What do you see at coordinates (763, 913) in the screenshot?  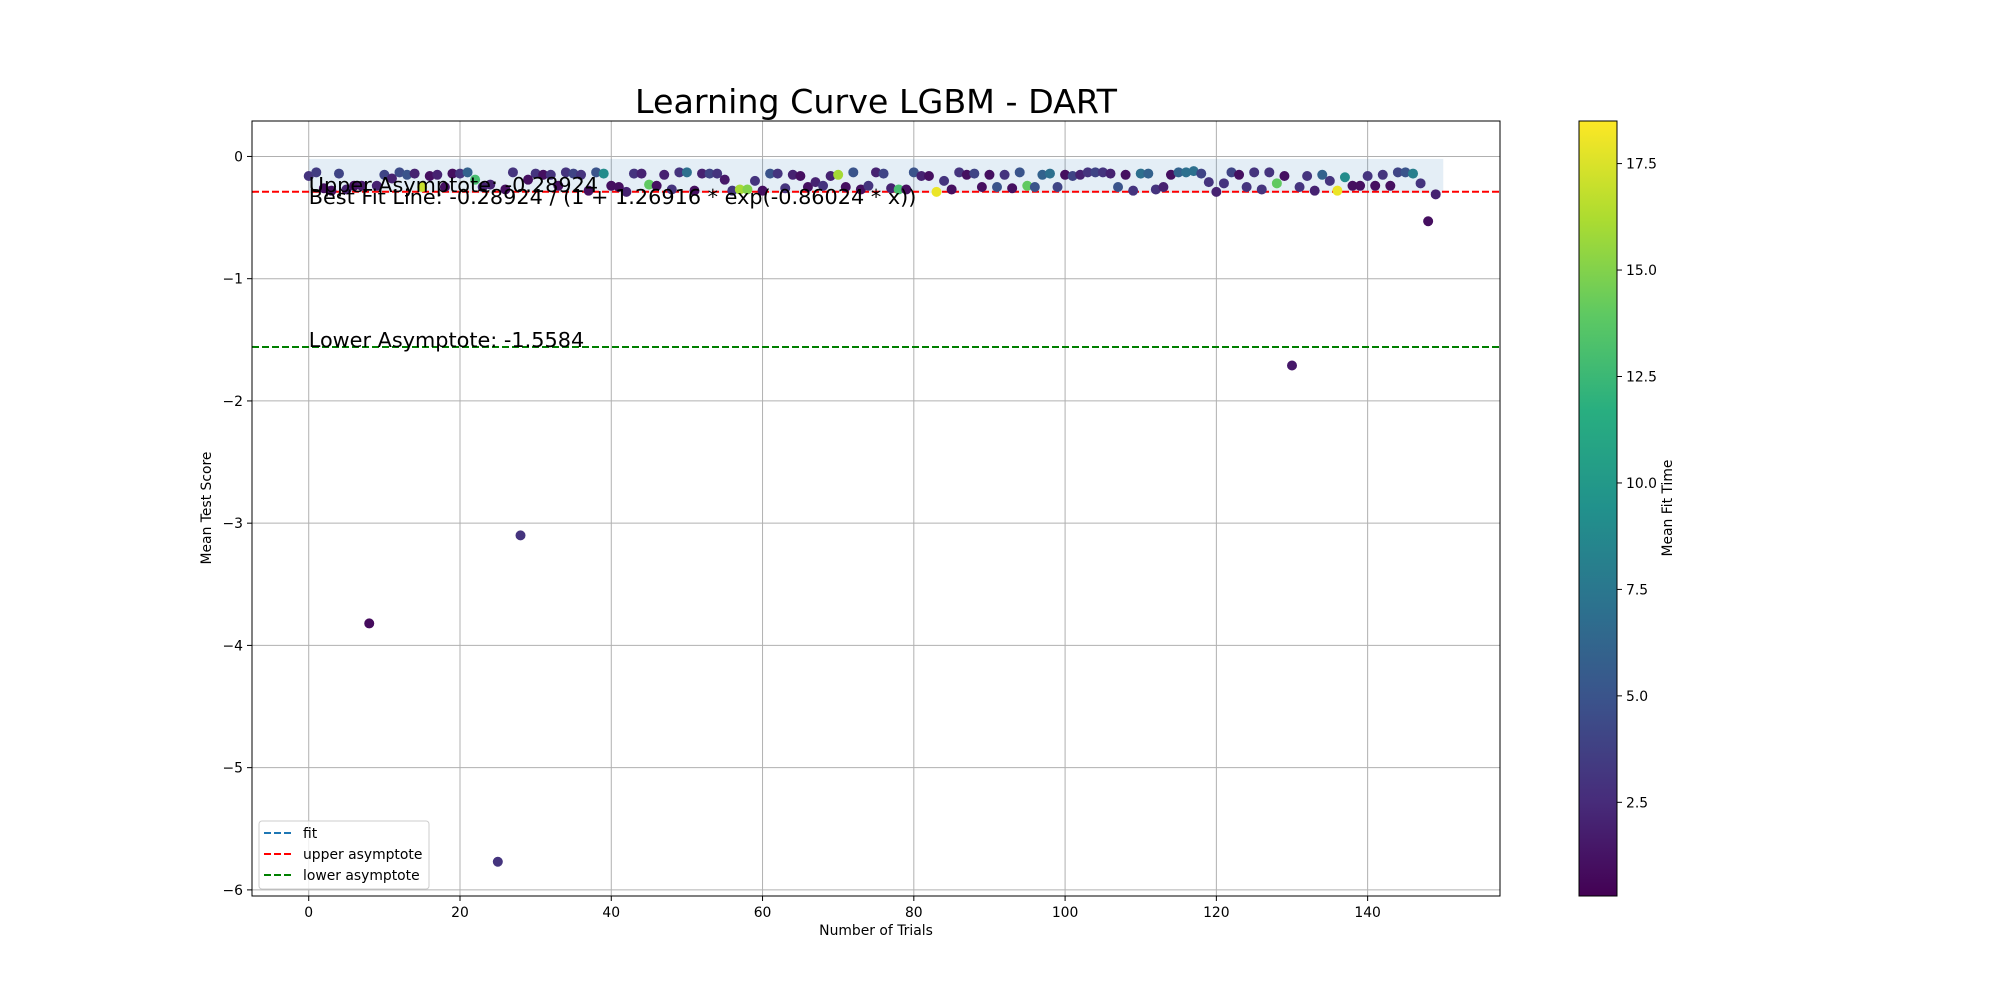 I see `x-tick-label: 60` at bounding box center [763, 913].